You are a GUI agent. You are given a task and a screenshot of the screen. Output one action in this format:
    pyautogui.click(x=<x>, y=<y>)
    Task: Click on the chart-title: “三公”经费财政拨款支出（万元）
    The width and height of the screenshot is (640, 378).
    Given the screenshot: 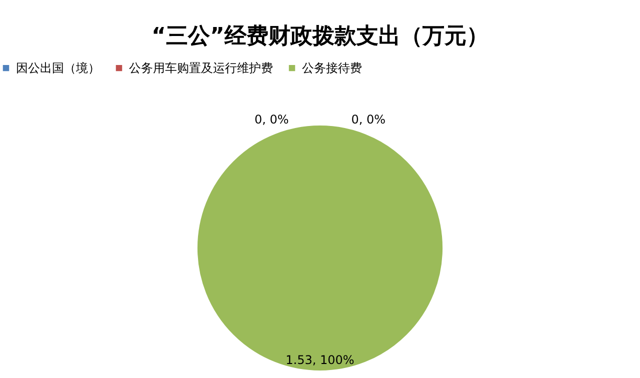 What is the action you would take?
    pyautogui.click(x=320, y=36)
    